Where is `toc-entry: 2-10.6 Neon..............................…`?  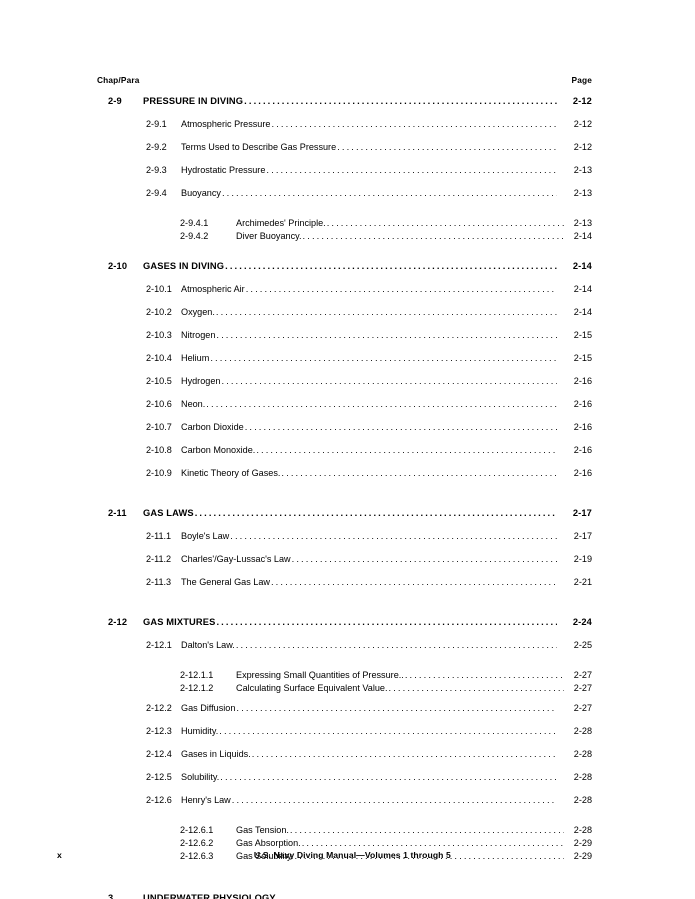
toc-entry: 2-10.6 Neon..............................… is located at coordinates (344, 410).